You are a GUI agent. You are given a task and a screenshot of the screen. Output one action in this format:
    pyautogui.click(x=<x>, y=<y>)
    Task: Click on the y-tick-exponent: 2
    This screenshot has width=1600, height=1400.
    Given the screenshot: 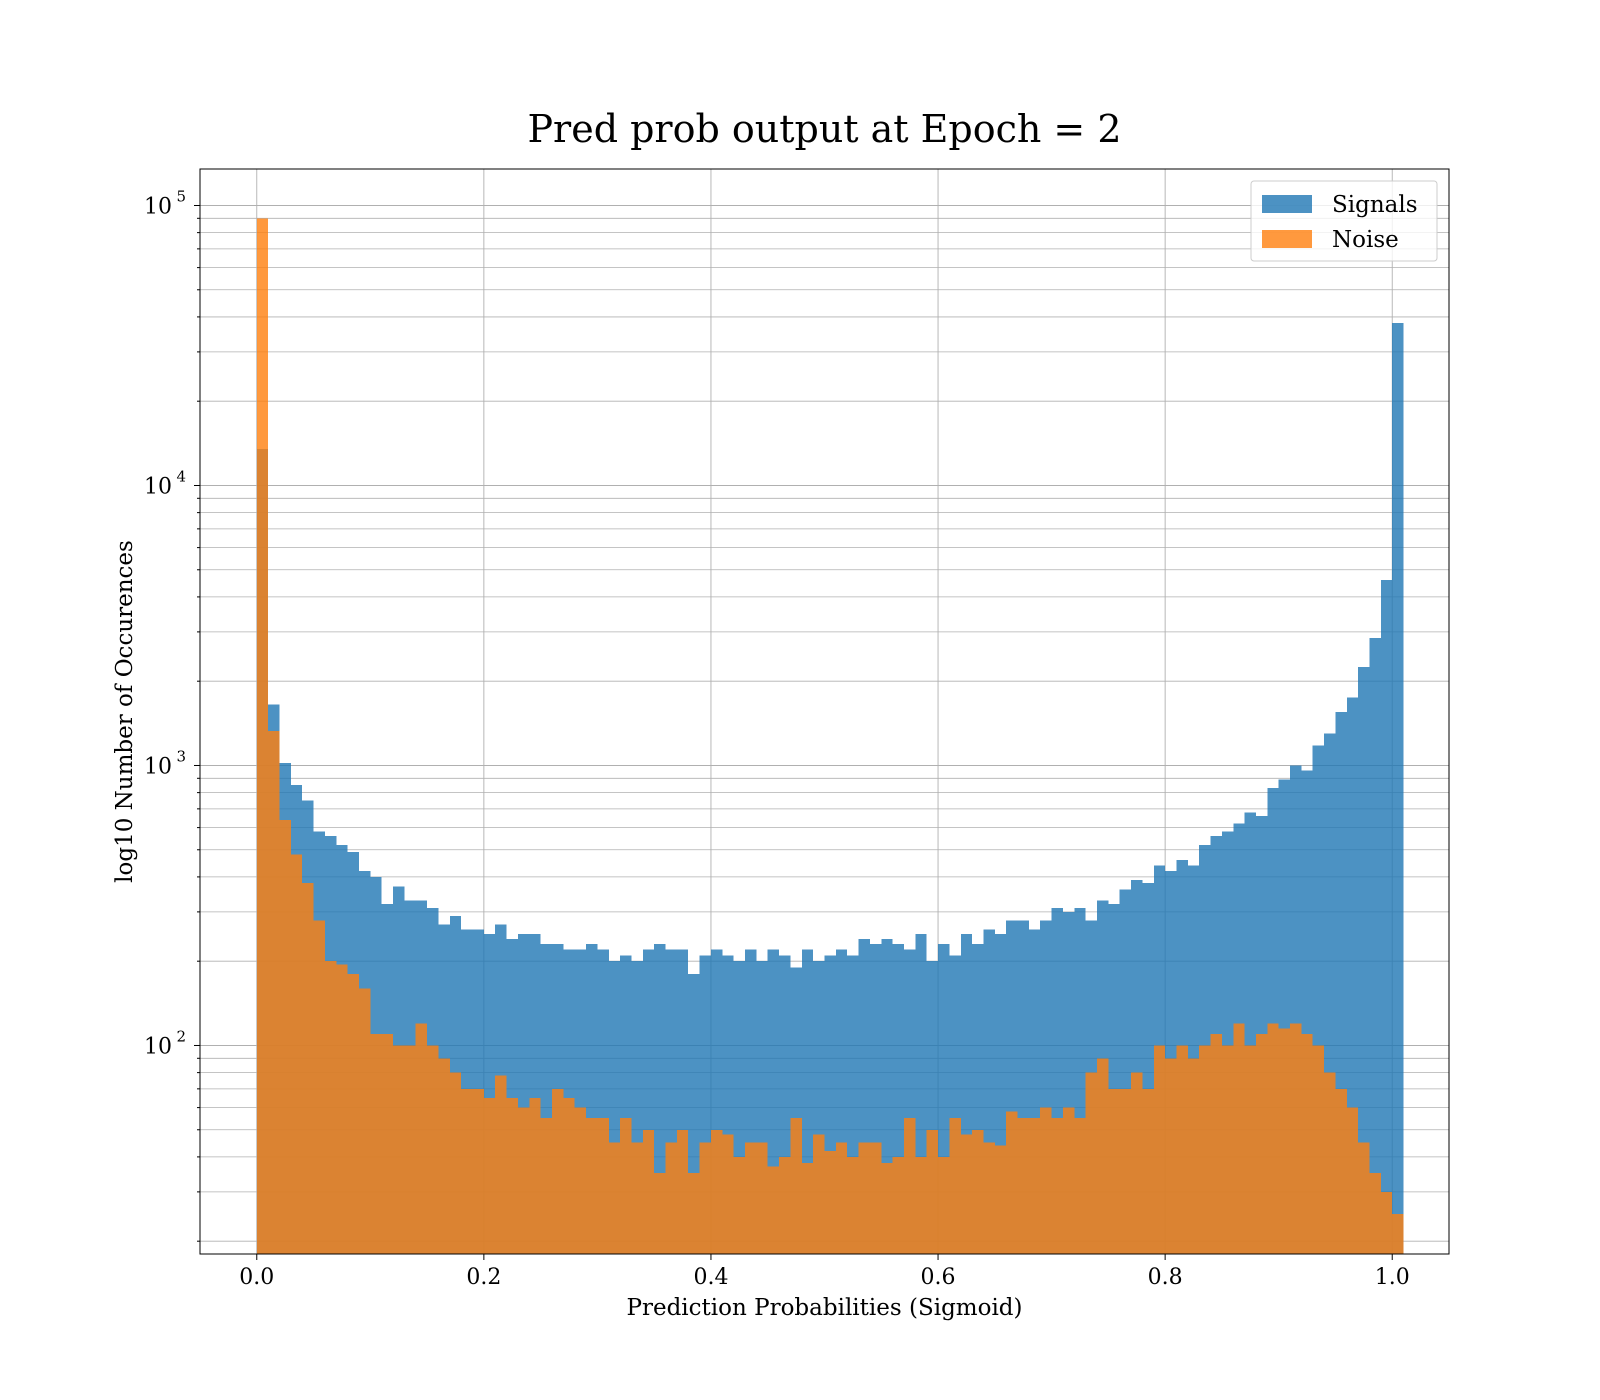 What is the action you would take?
    pyautogui.click(x=181, y=1036)
    